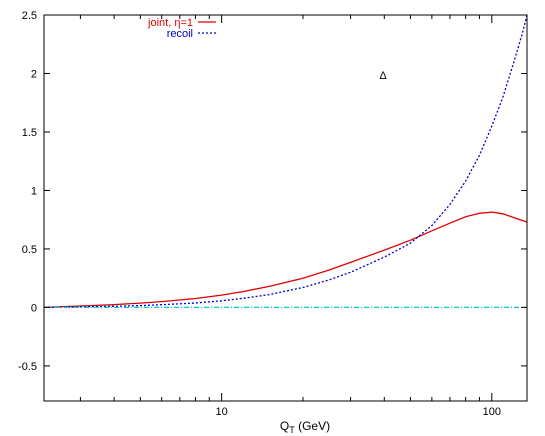  Describe the element at coordinates (34, 74) in the screenshot. I see `y-tick-label: 2` at that location.